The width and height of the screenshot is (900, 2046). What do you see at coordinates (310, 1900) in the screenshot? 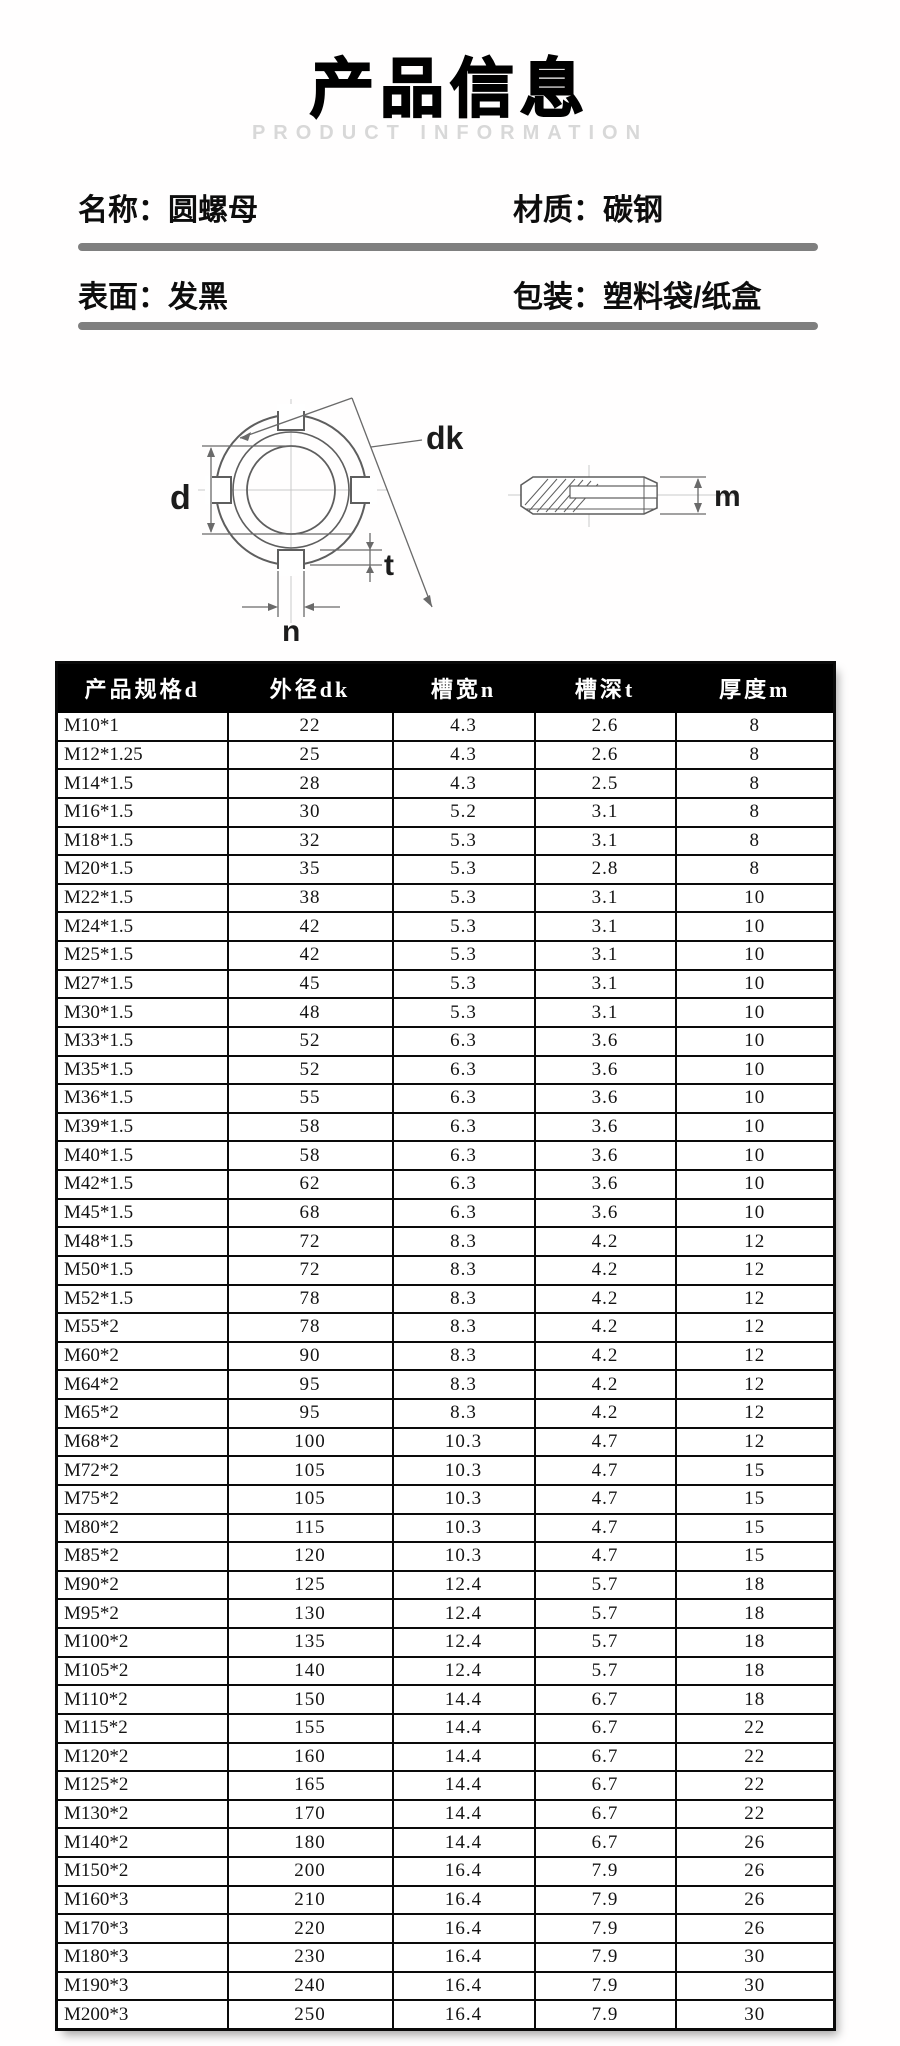
I see `value-cell: 210` at bounding box center [310, 1900].